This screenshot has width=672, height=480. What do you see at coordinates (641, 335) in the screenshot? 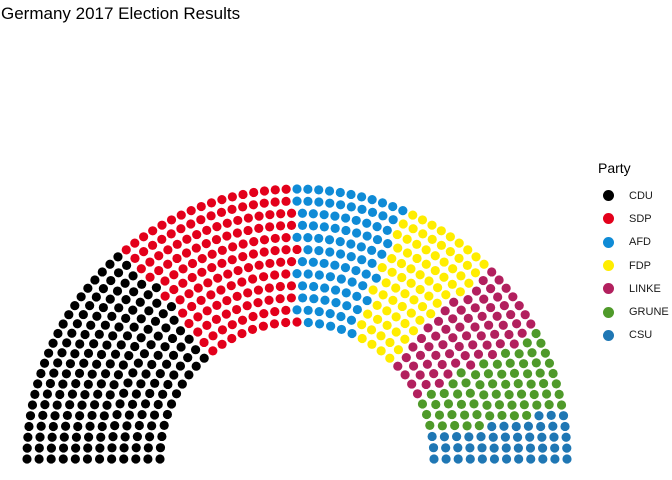
I see `legend-label: CSU` at bounding box center [641, 335].